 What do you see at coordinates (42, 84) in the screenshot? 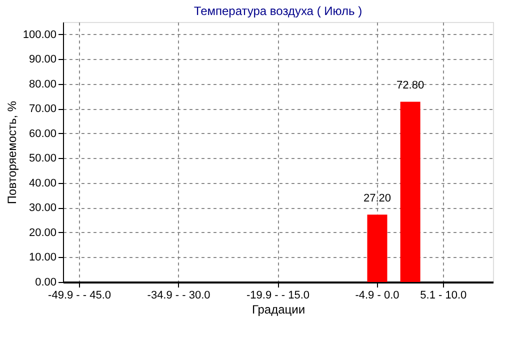
I see `y-tick-label: 80.00` at bounding box center [42, 84].